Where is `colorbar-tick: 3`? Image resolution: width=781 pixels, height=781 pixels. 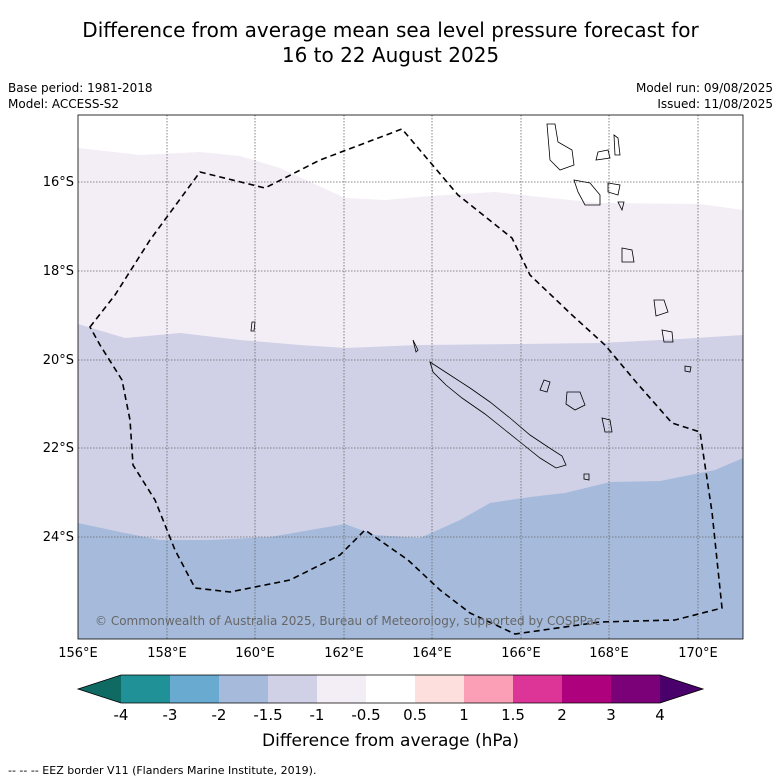
colorbar-tick: 3 is located at coordinates (611, 715).